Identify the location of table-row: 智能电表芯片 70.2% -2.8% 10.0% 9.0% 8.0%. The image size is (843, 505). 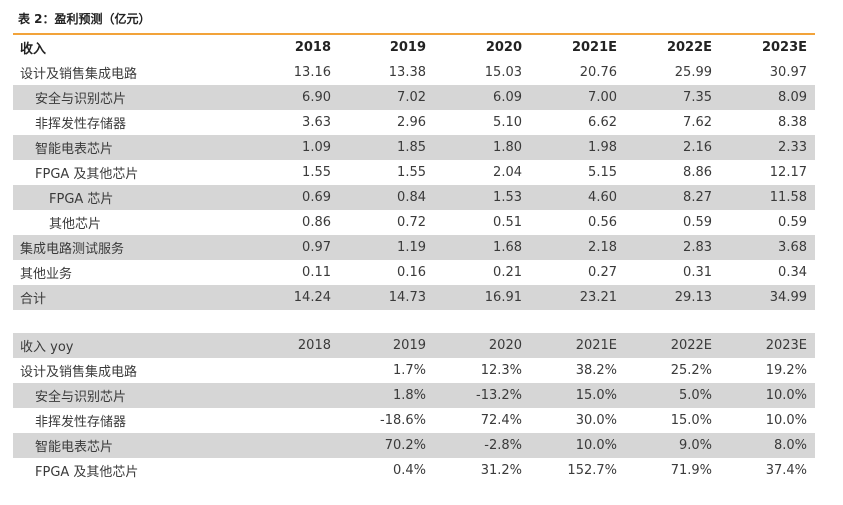
(414, 445).